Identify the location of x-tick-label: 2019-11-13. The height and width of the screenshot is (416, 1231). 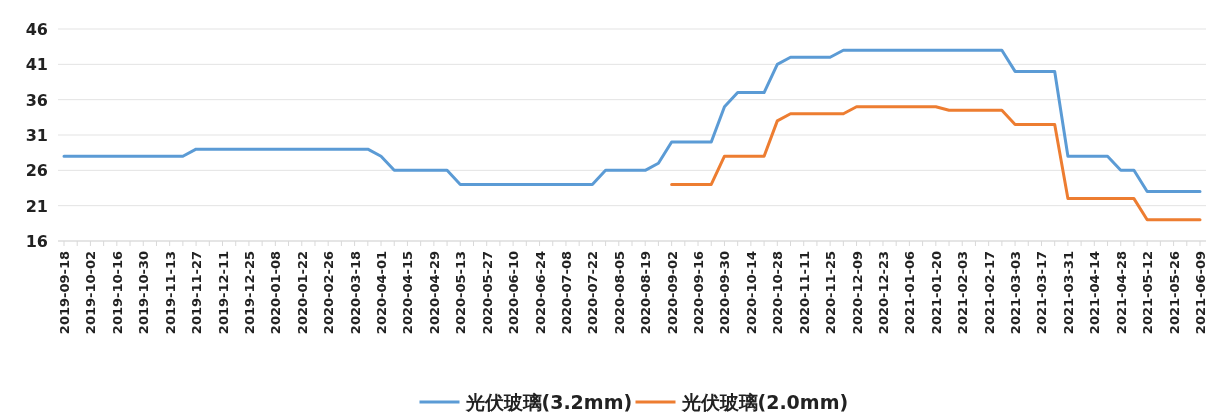
(170, 293).